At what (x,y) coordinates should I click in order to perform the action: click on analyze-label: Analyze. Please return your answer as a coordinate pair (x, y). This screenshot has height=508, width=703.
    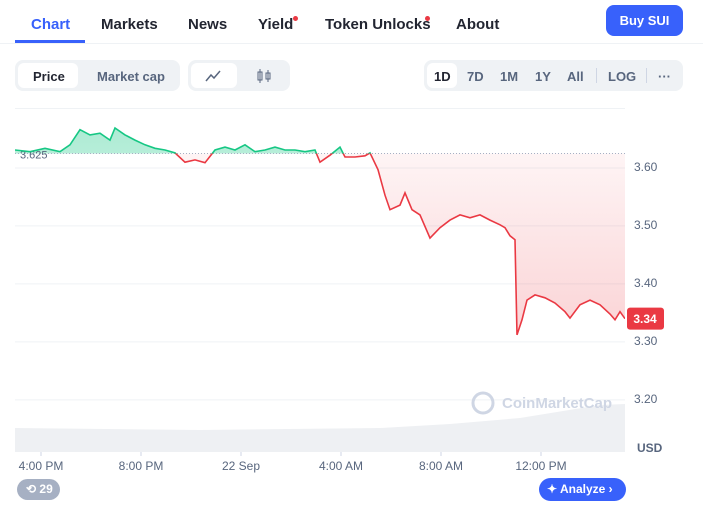
    Looking at the image, I should click on (582, 489).